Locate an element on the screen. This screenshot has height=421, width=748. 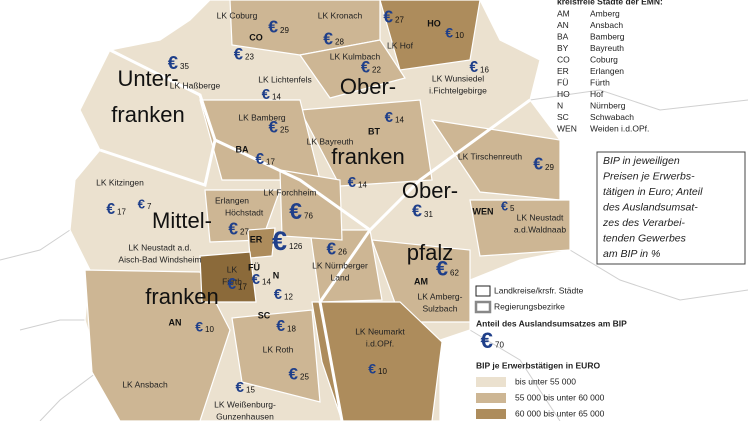
key-name: Coburg is located at coordinates (604, 59).